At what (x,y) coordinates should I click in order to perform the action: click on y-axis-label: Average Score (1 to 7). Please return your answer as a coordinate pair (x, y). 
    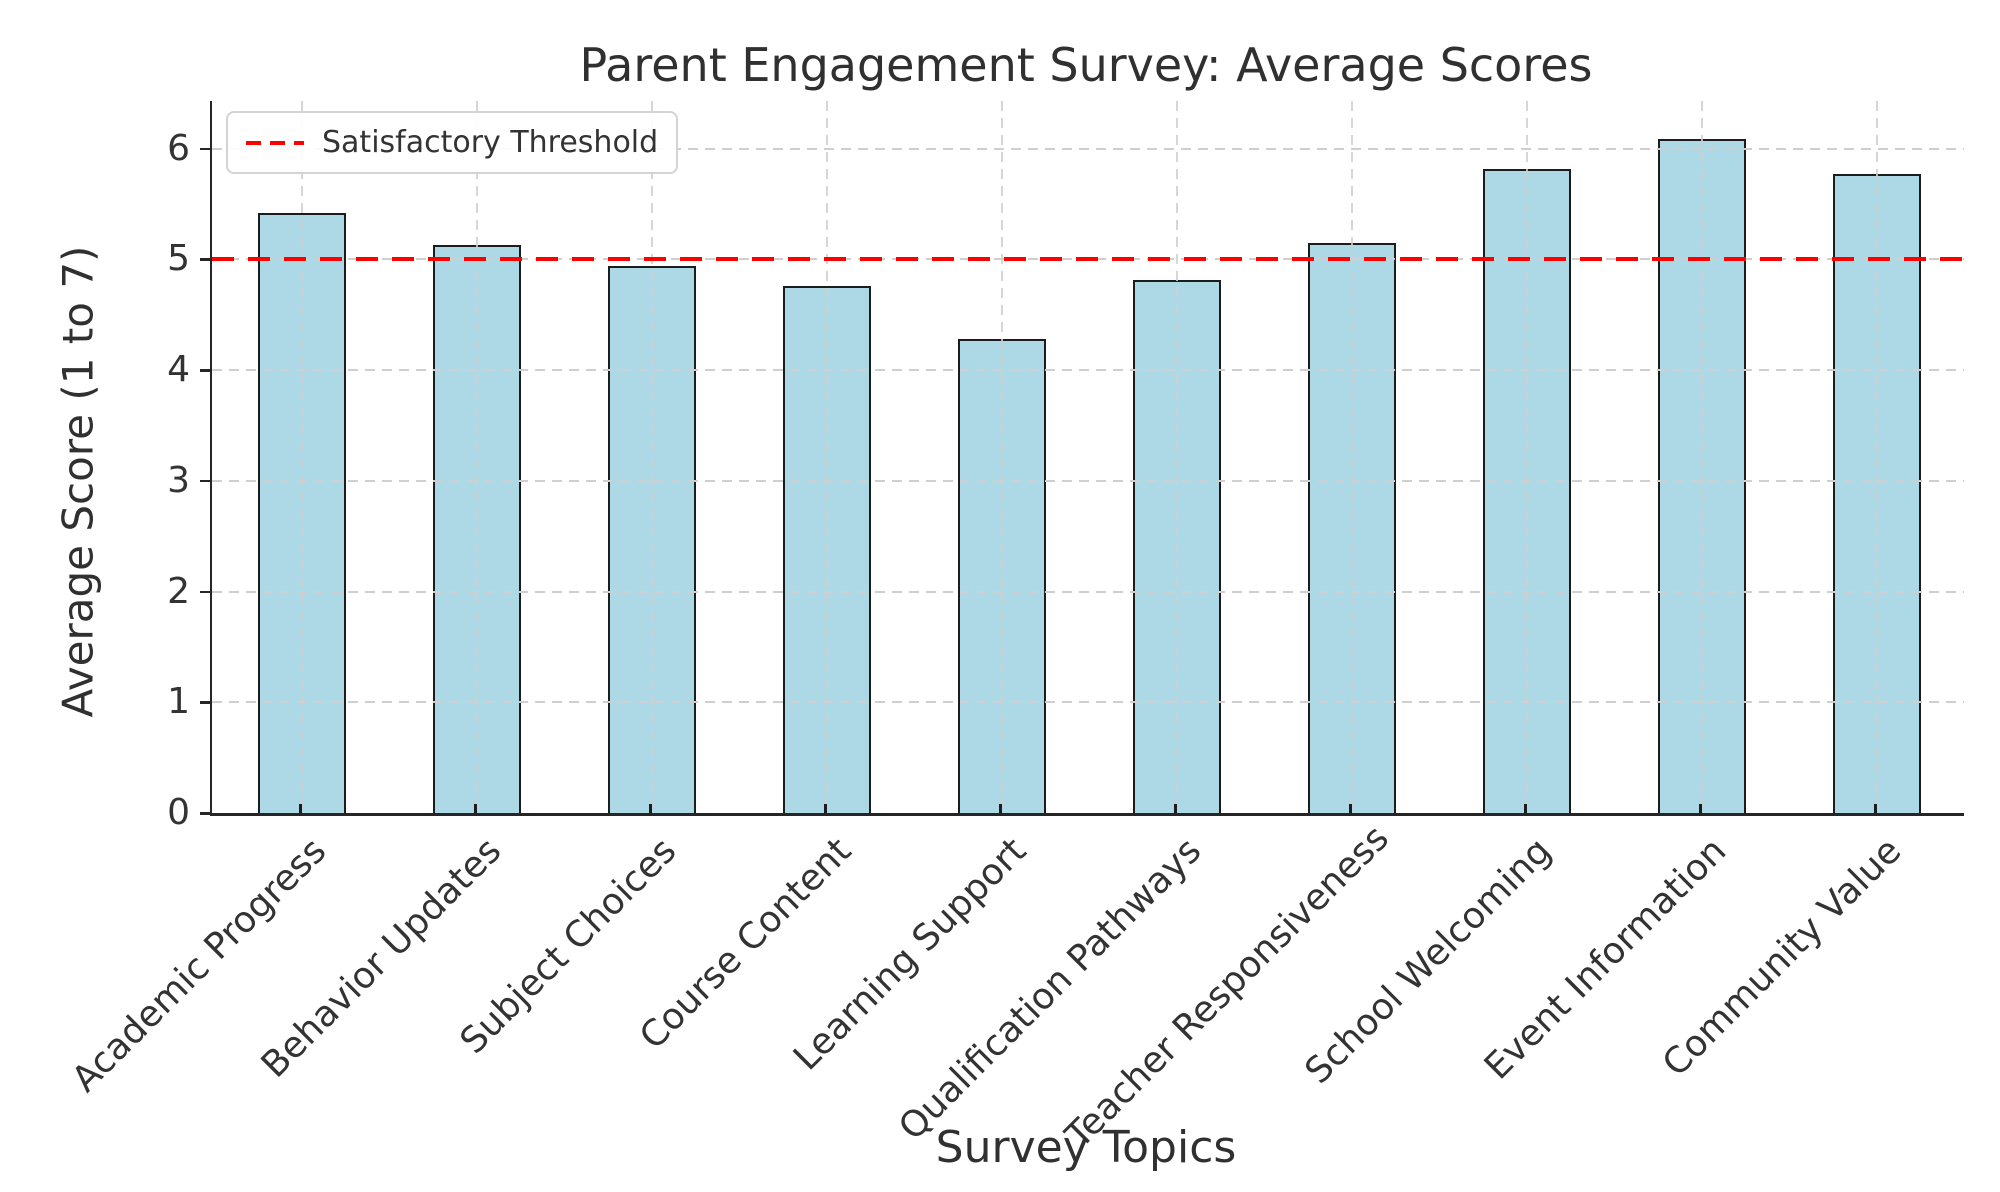
    Looking at the image, I should click on (78, 481).